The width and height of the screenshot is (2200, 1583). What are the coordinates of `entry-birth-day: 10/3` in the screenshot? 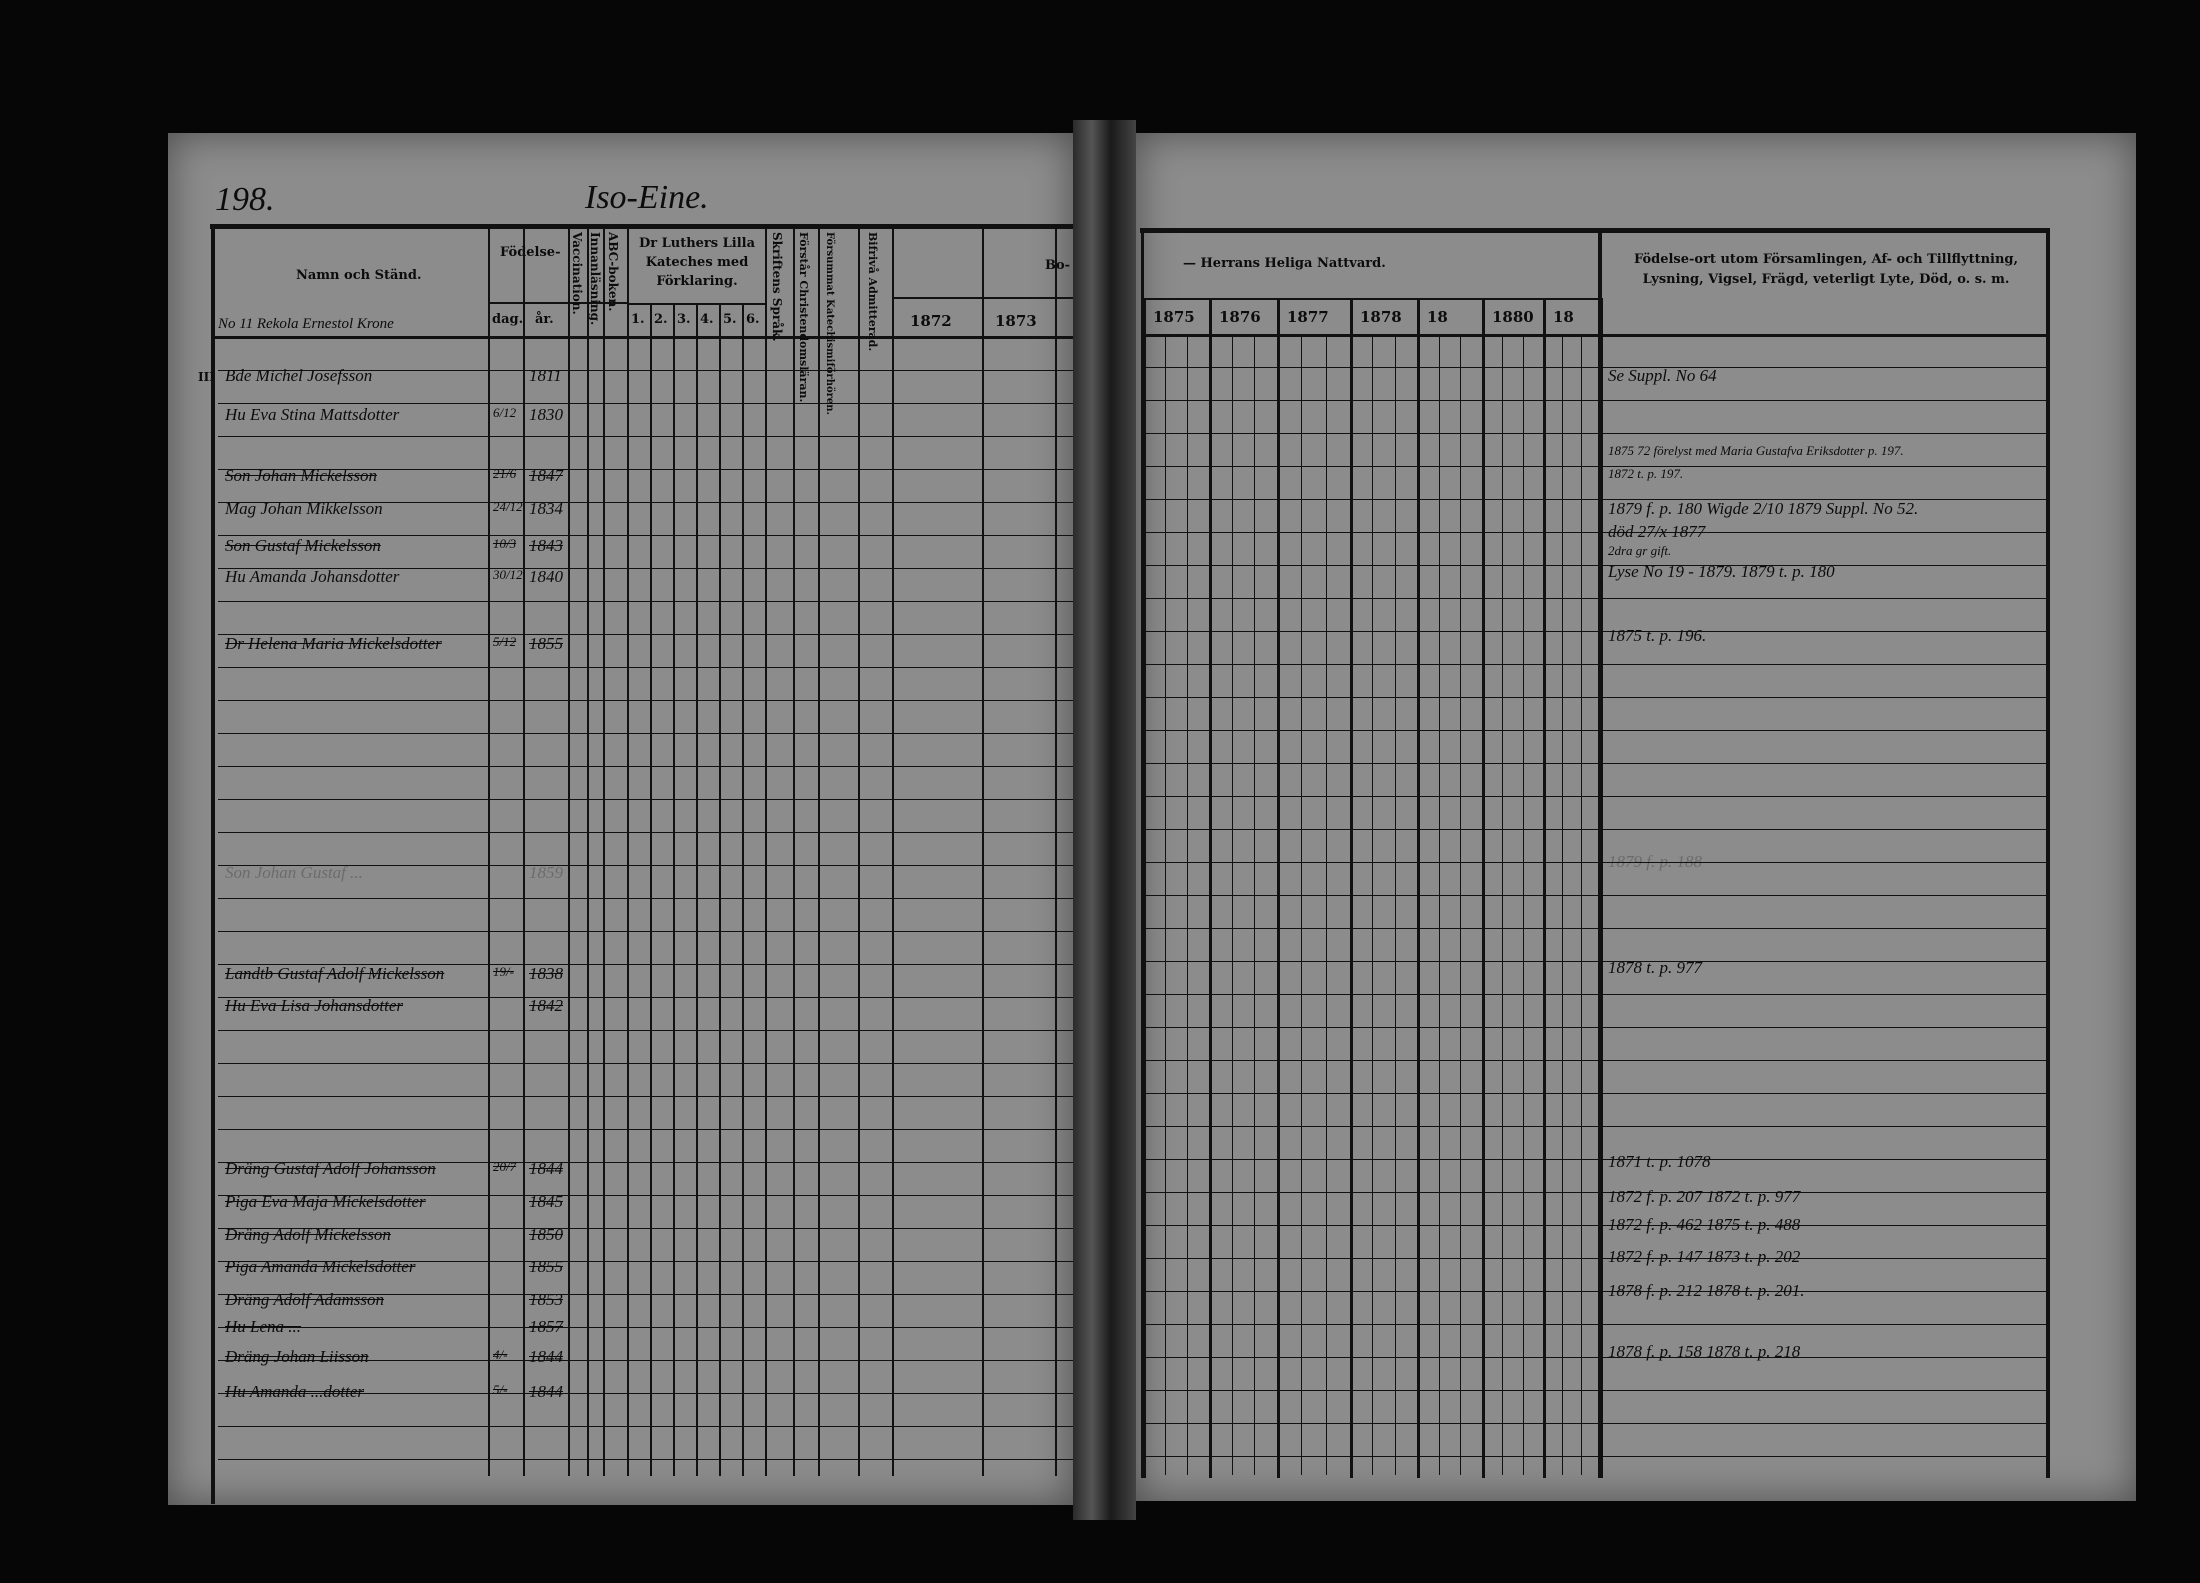 It's located at (505, 543).